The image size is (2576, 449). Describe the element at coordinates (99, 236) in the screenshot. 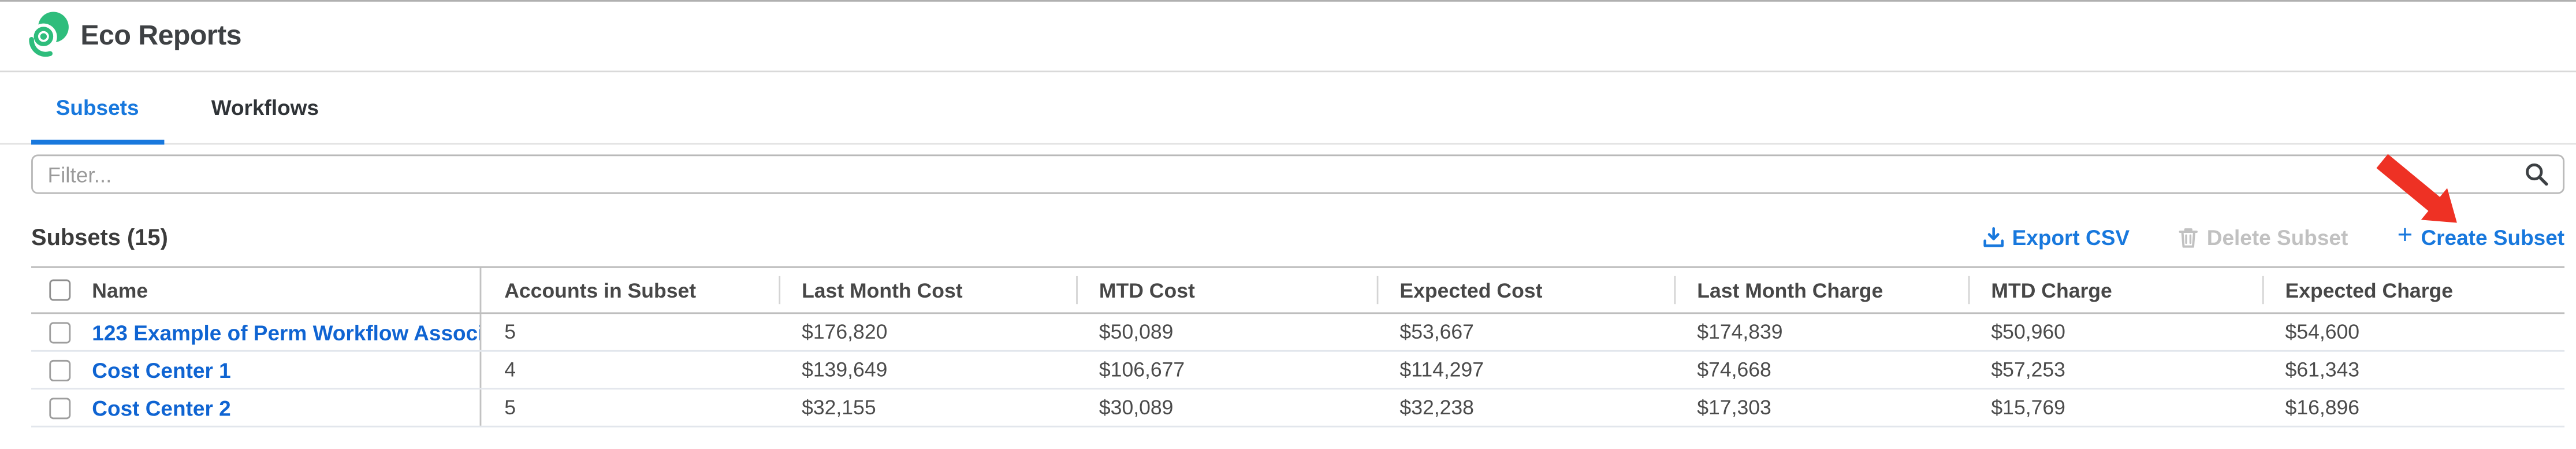

I see `subsets-count-heading: Subsets (15)` at that location.